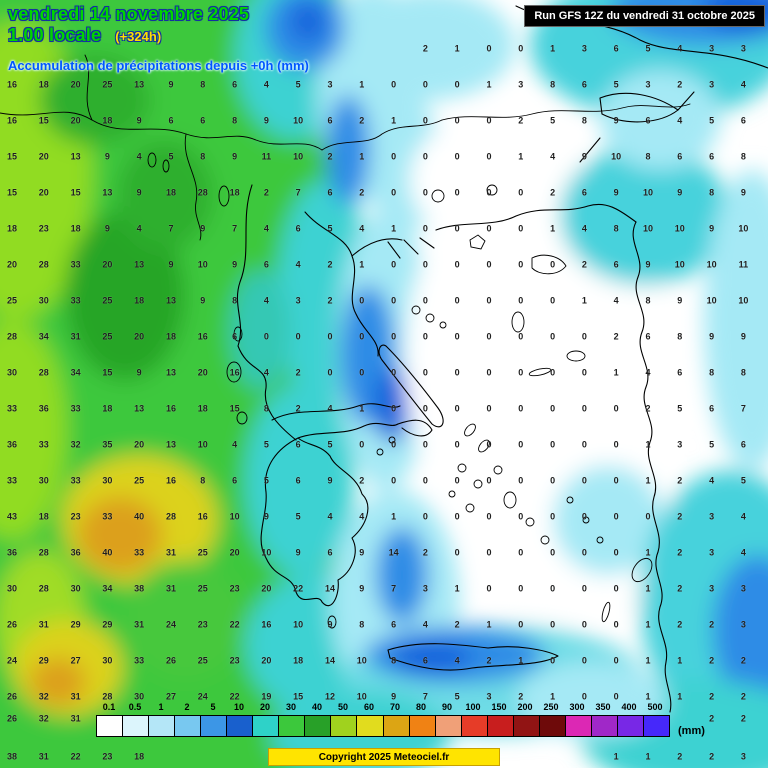 The image size is (768, 768). Describe the element at coordinates (129, 14) in the screenshot. I see `date-title: vendredi 14 novembre 2025` at that location.